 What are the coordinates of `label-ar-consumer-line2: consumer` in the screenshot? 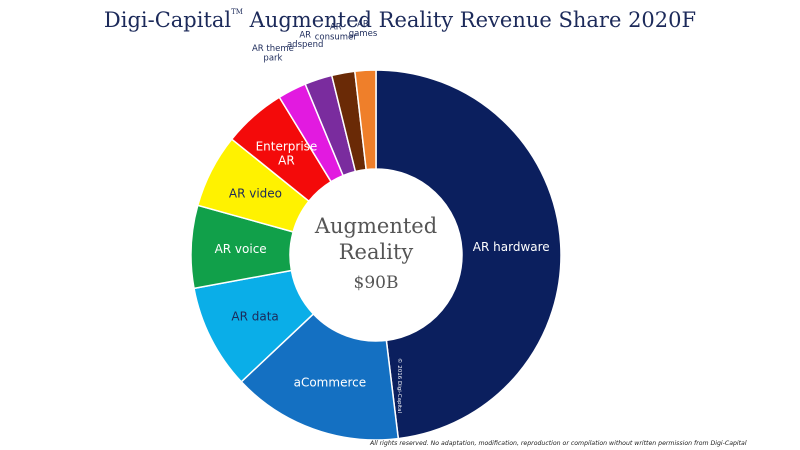 It's located at (336, 37).